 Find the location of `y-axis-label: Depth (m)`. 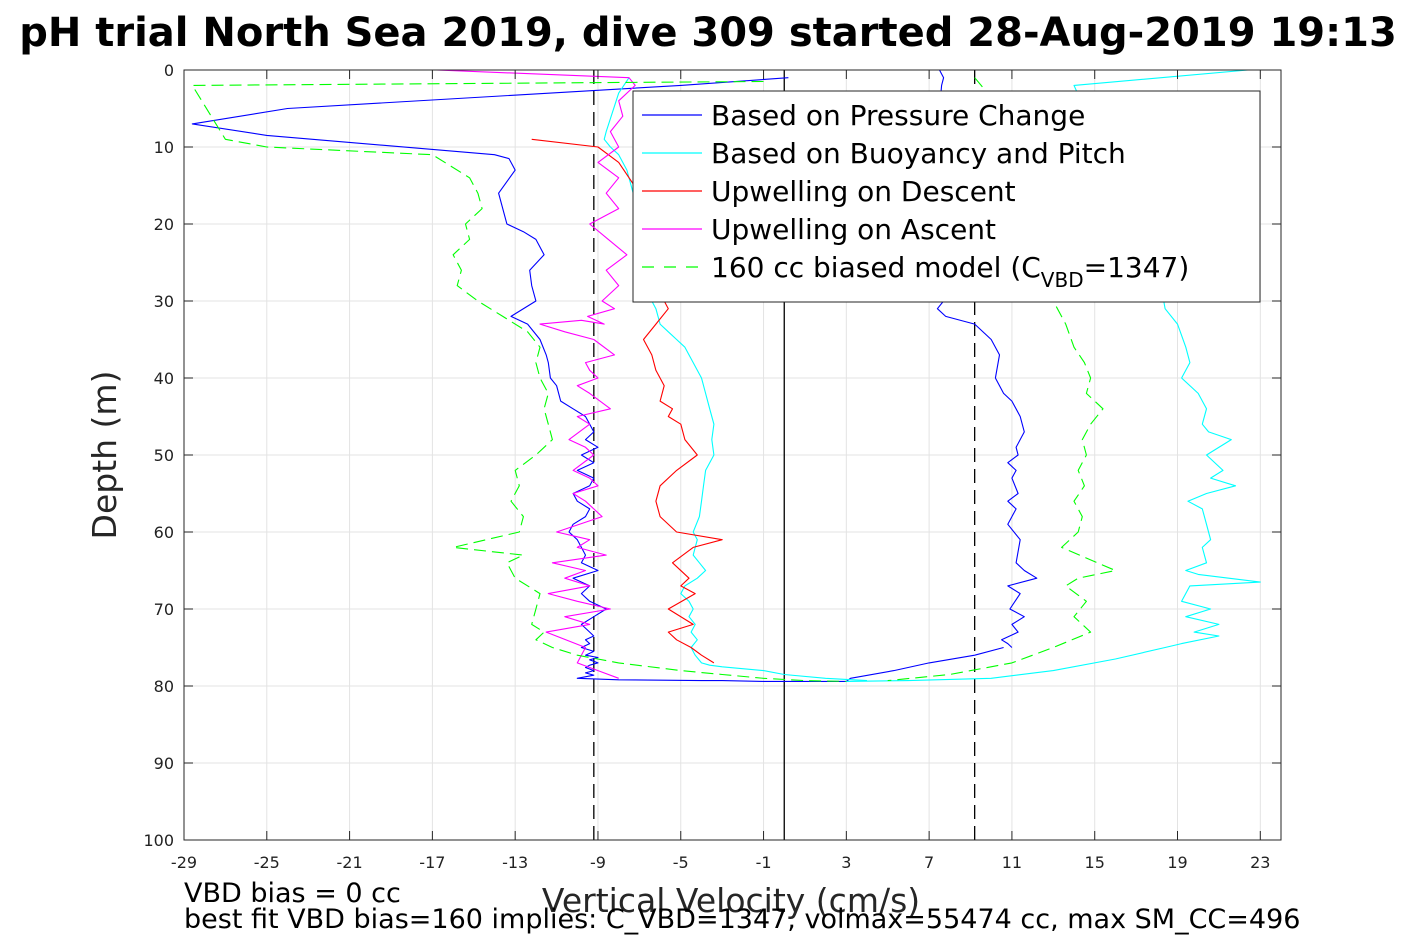

y-axis-label: Depth (m) is located at coordinates (104, 455).